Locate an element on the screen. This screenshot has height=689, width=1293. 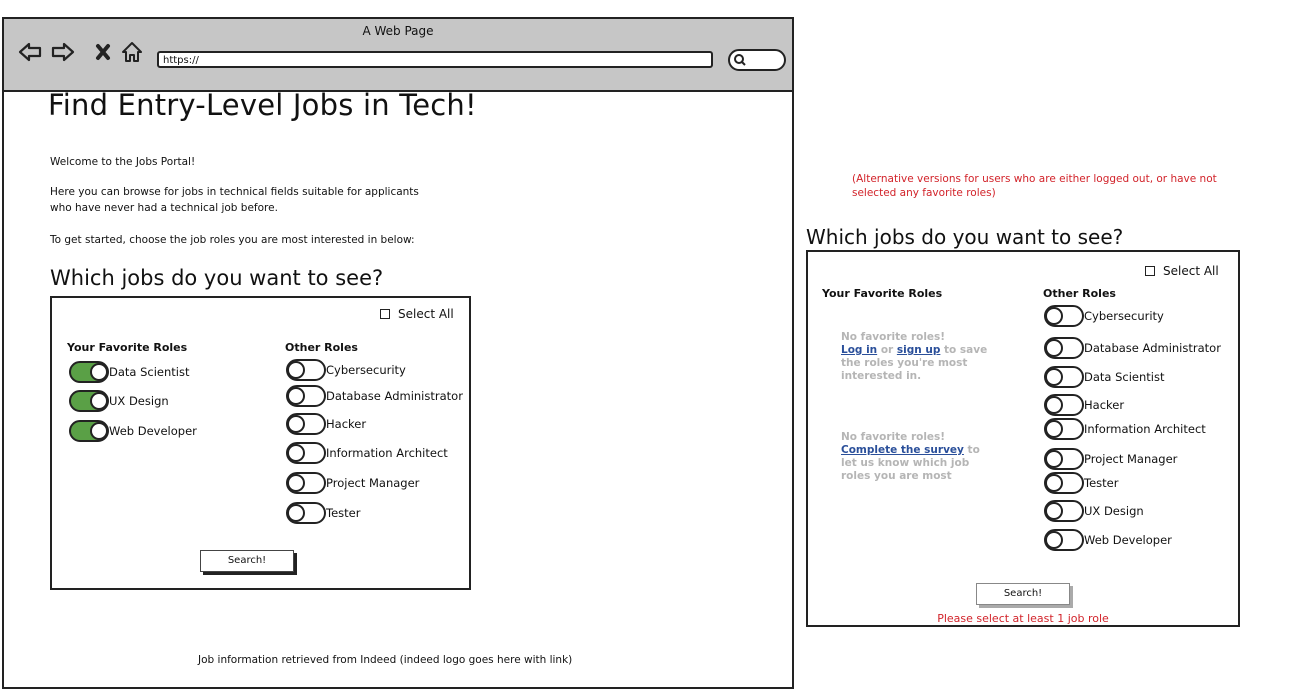
window-title: A Web Page is located at coordinates (398, 31).